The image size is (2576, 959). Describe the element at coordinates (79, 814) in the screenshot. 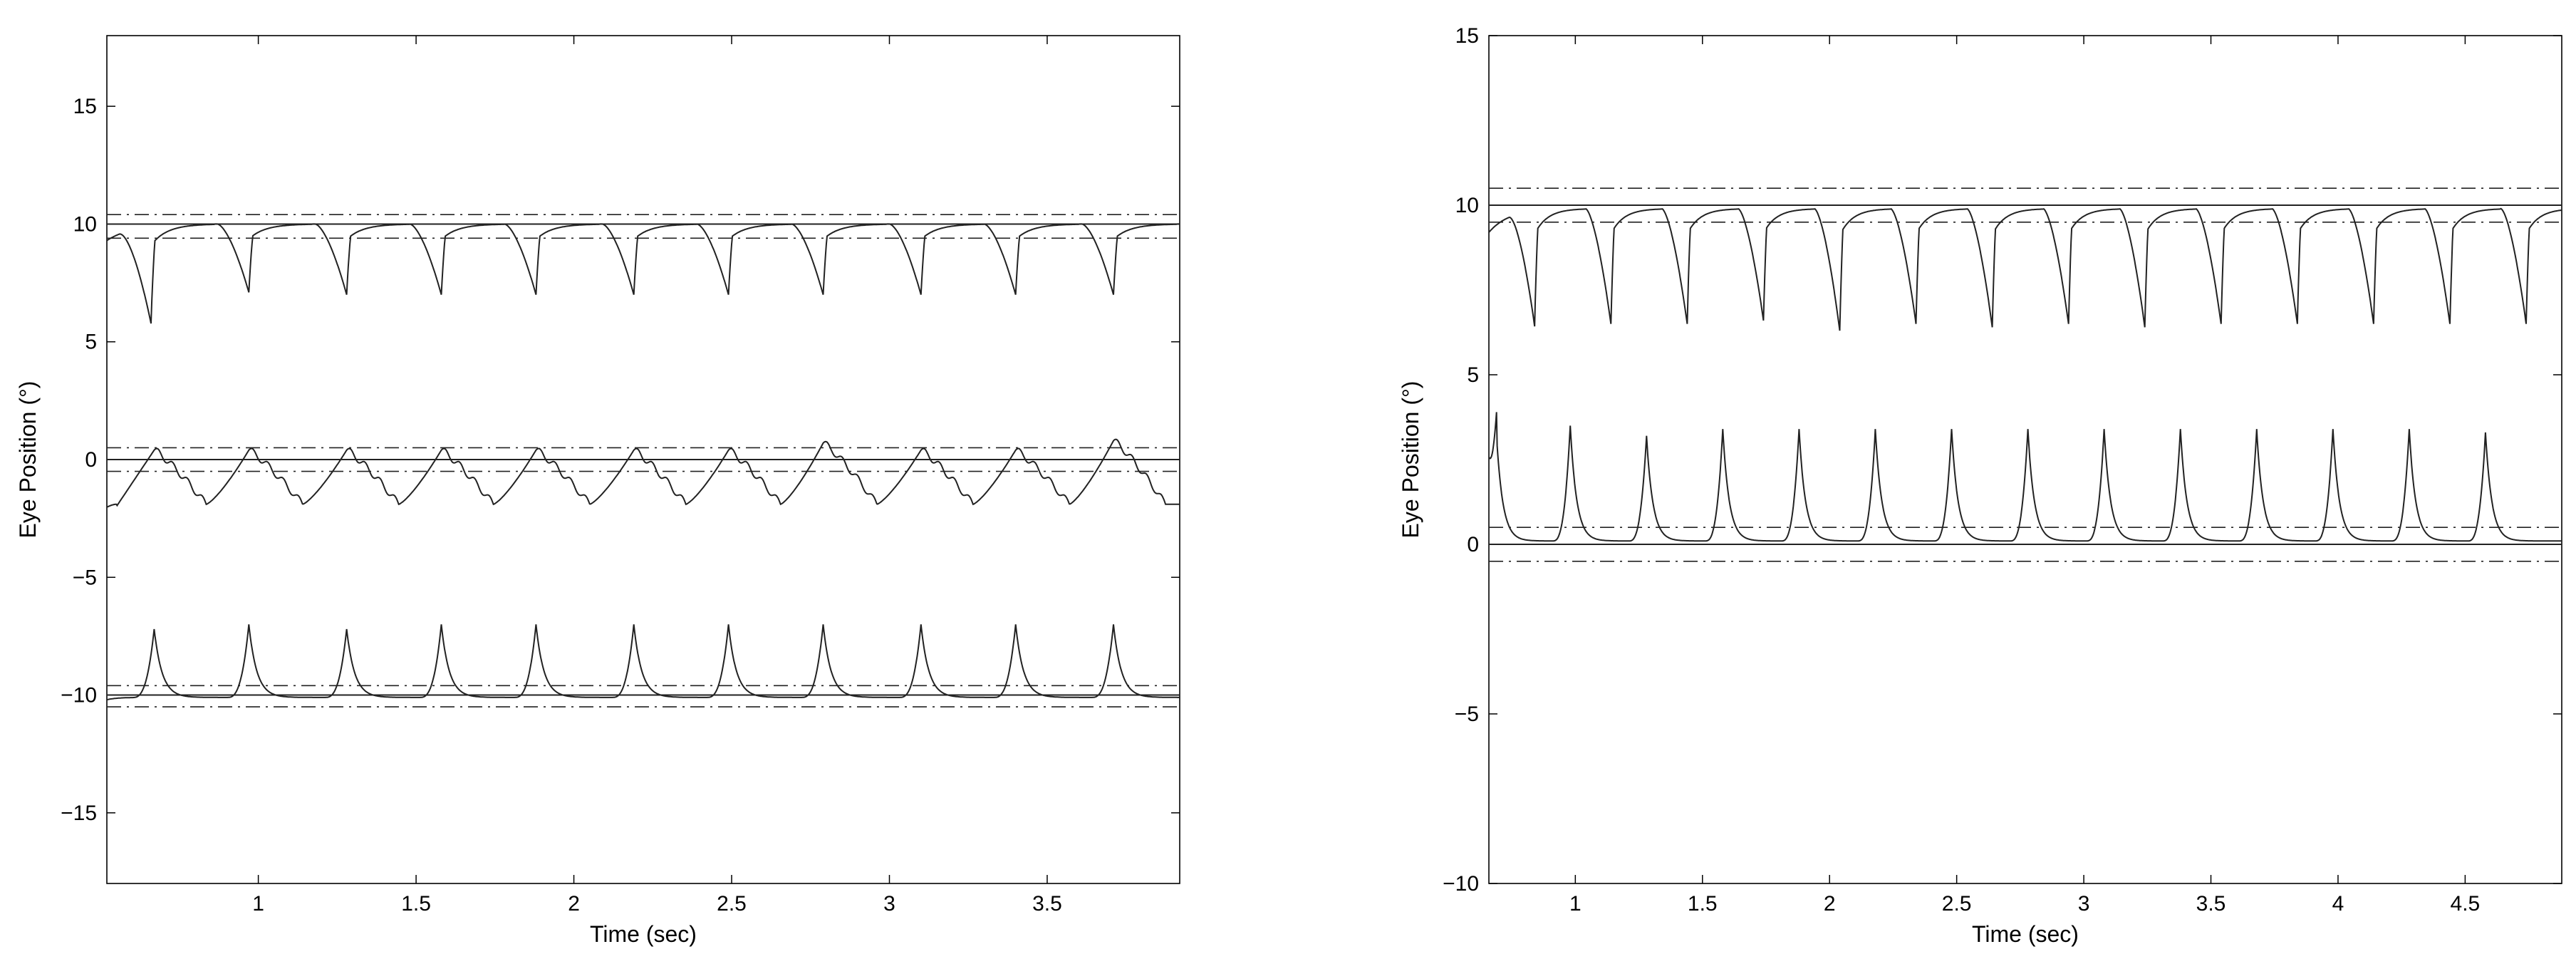

I see `y-tick-label: −15` at that location.